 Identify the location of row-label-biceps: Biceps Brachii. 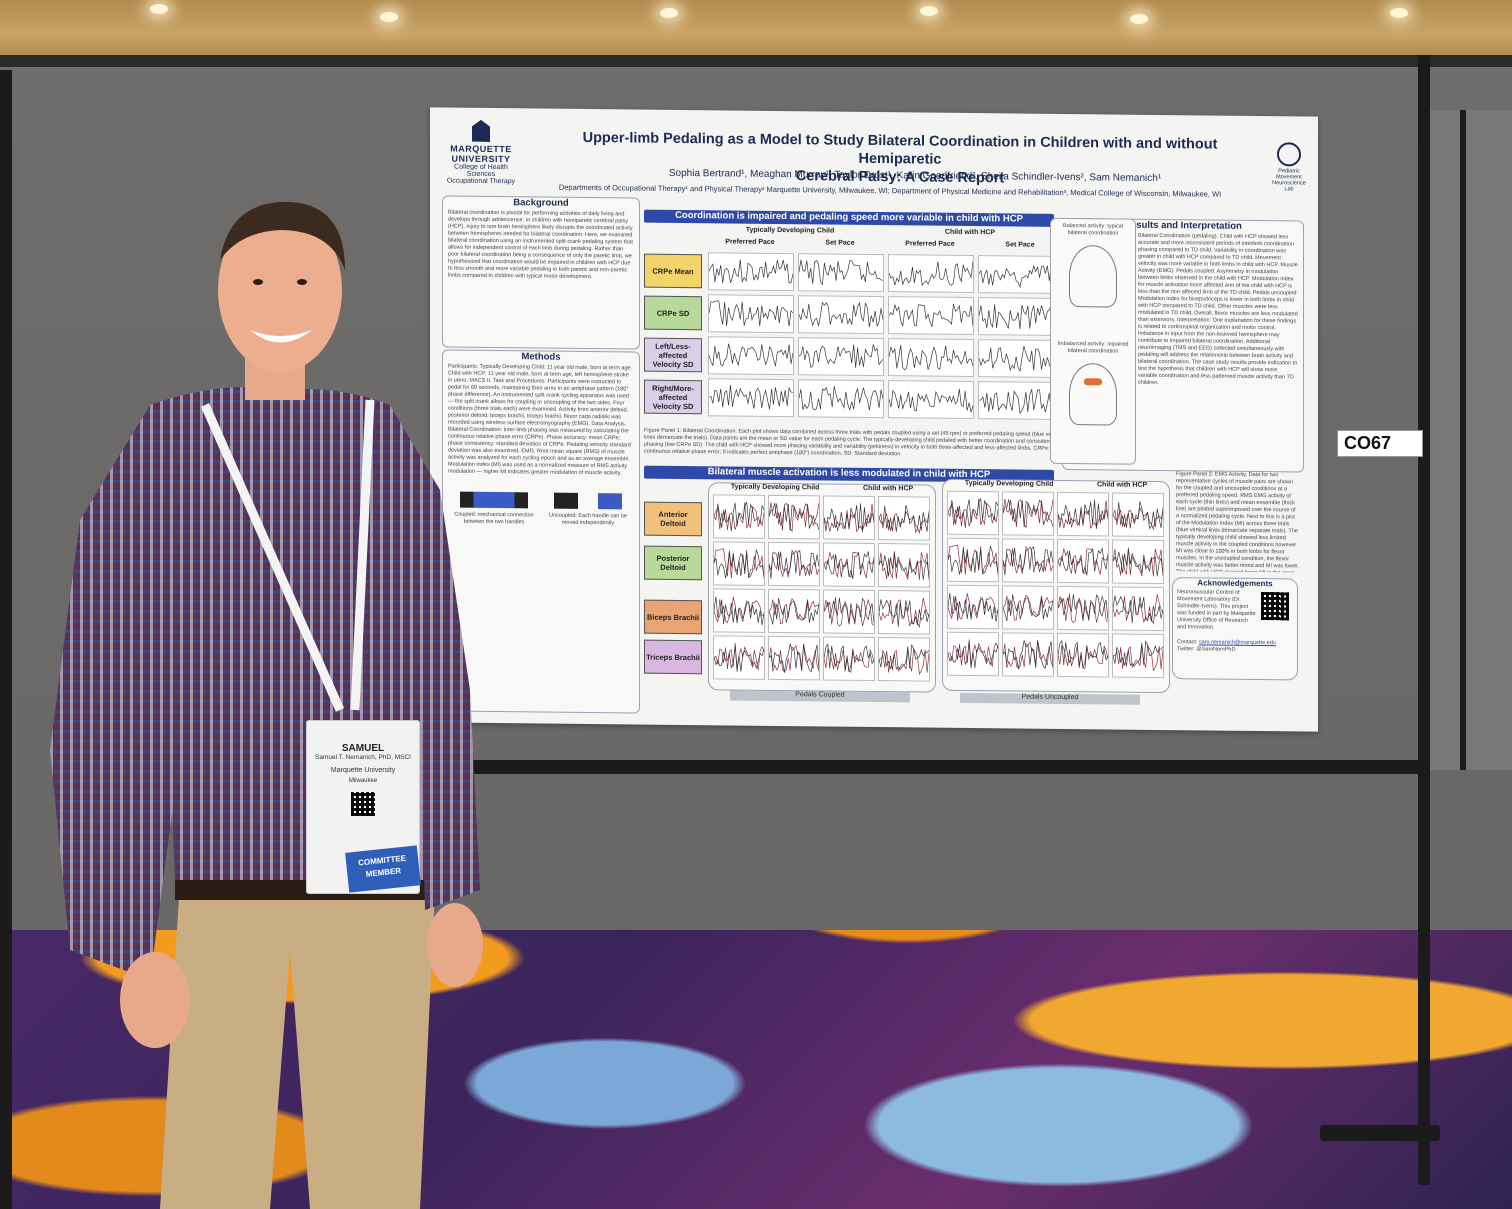
(673, 617).